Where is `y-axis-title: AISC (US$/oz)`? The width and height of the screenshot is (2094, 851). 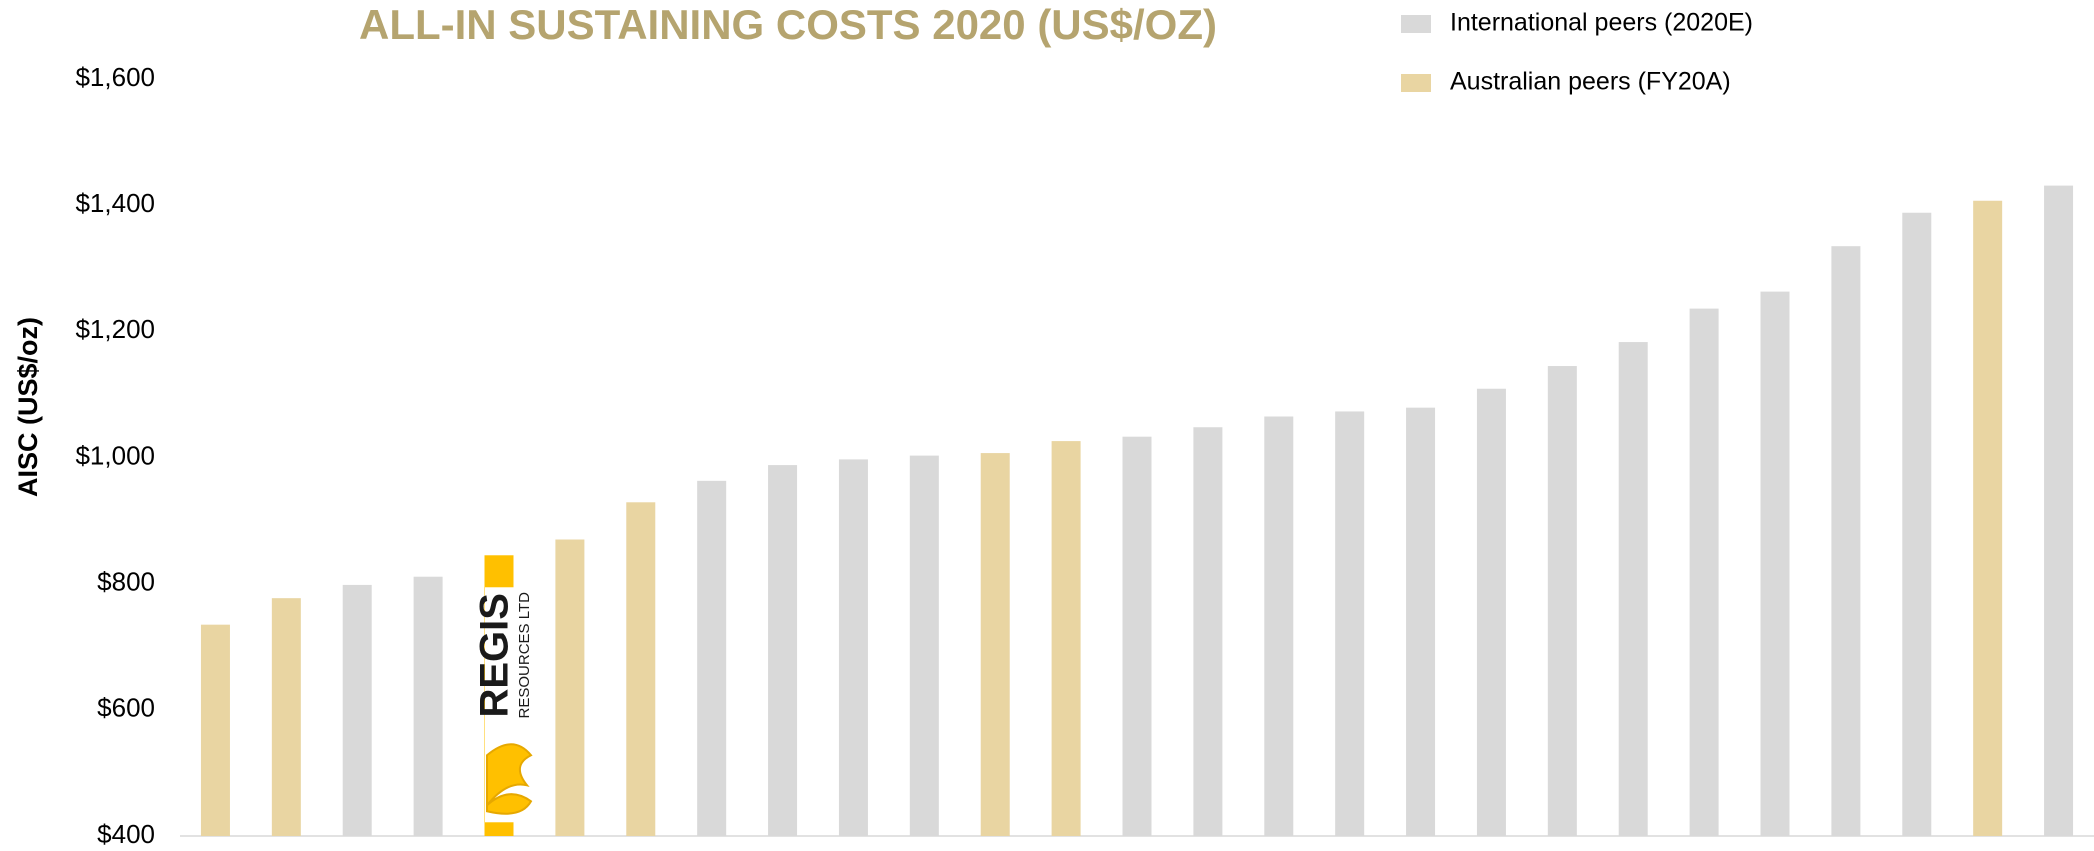
y-axis-title: AISC (US$/oz) is located at coordinates (28, 407).